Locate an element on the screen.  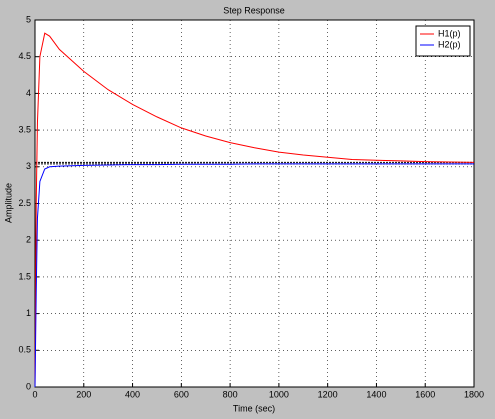
legend-label: H2(p) is located at coordinates (449, 44).